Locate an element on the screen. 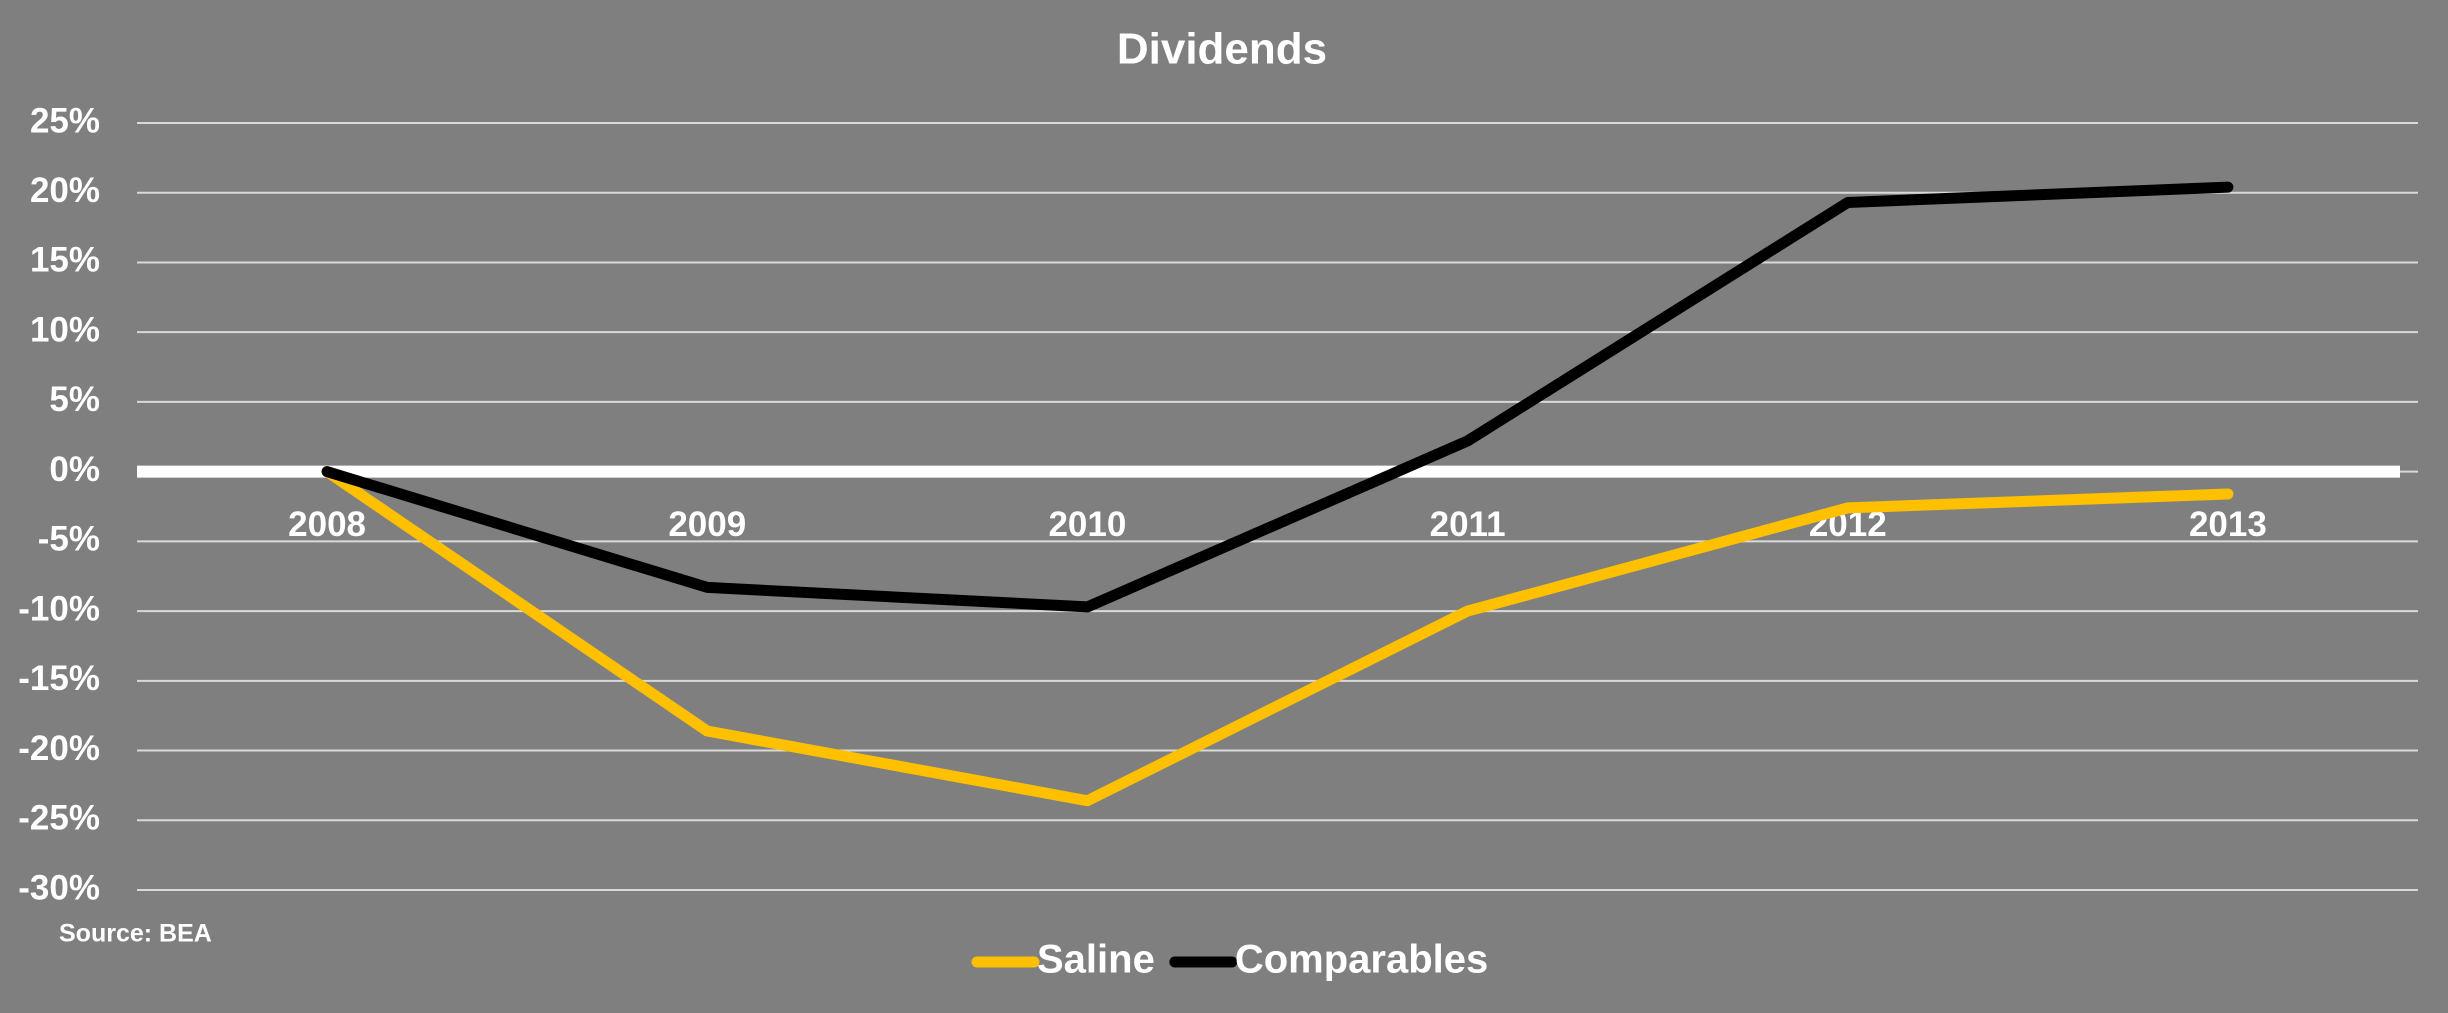  y-tick-label: 15% is located at coordinates (65, 260).